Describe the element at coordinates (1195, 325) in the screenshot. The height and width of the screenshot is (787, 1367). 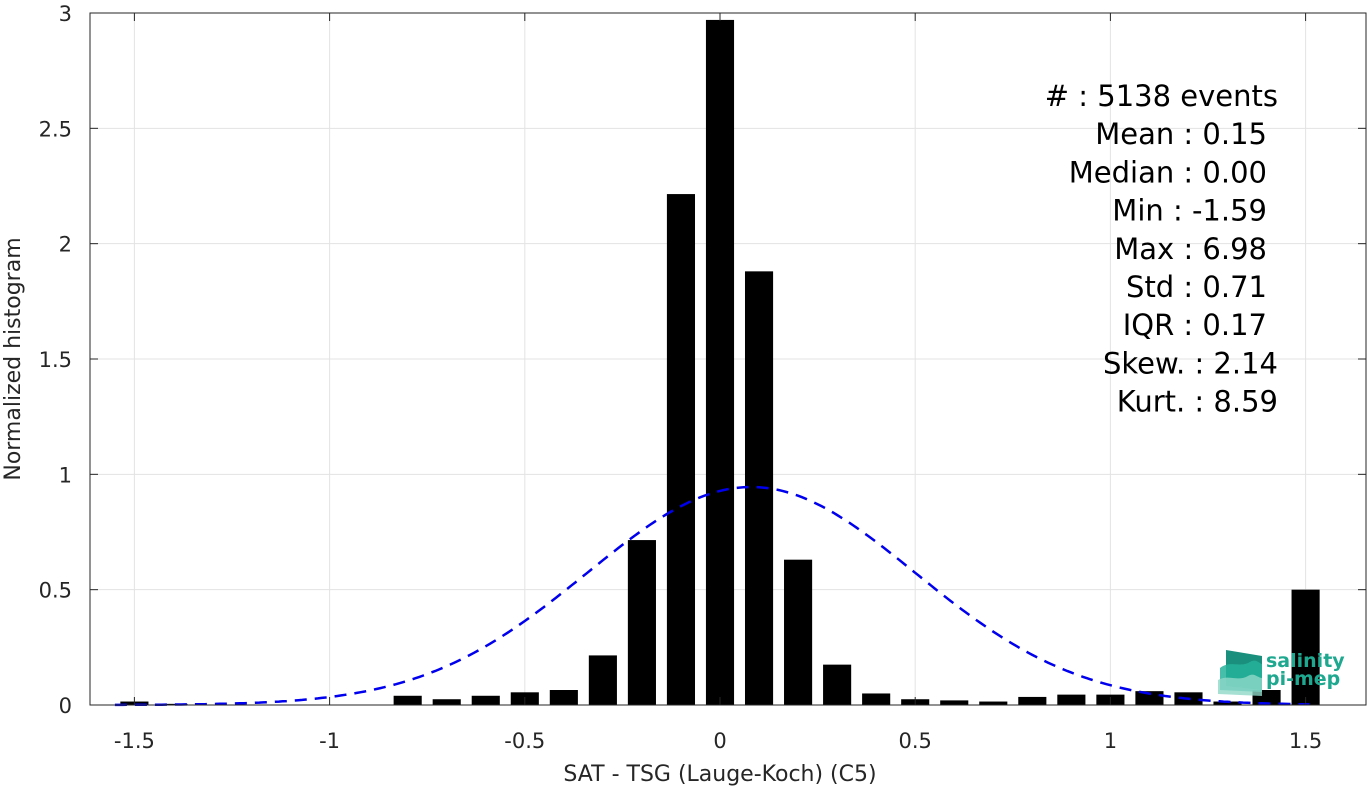
I see `stat-line-6: IQR : 0.17` at that location.